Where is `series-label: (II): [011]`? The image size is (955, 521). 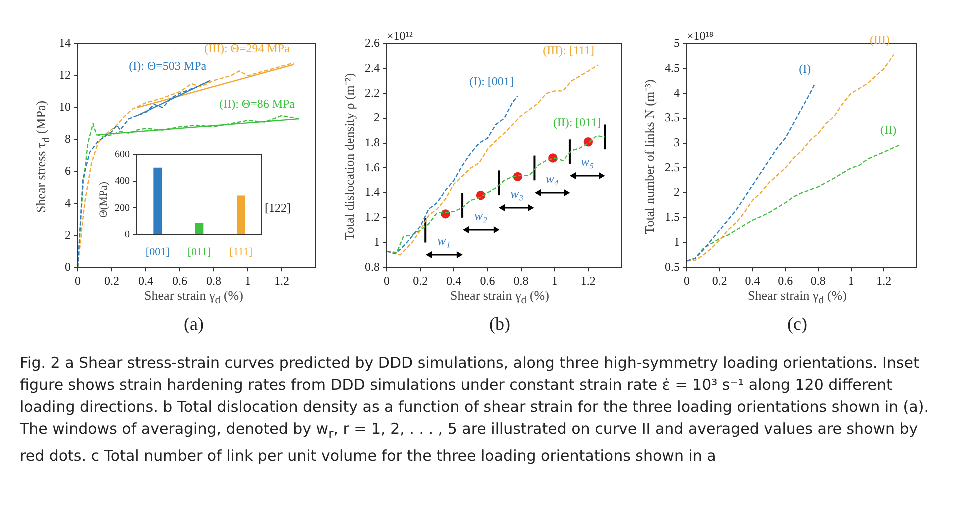
series-label: (II): [011] is located at coordinates (577, 122).